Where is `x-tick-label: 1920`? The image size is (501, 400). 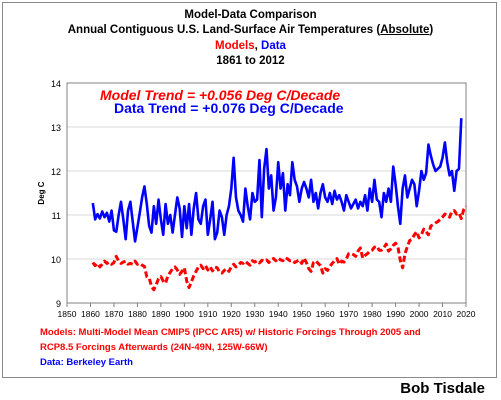 x-tick-label: 1920 is located at coordinates (231, 314).